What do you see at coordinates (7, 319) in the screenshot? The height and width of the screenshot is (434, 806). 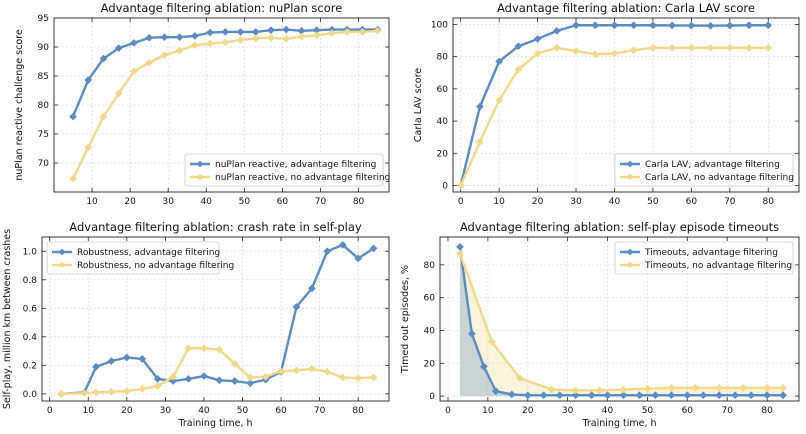 I see `y-axis-label: Self-play, million km between crashes` at bounding box center [7, 319].